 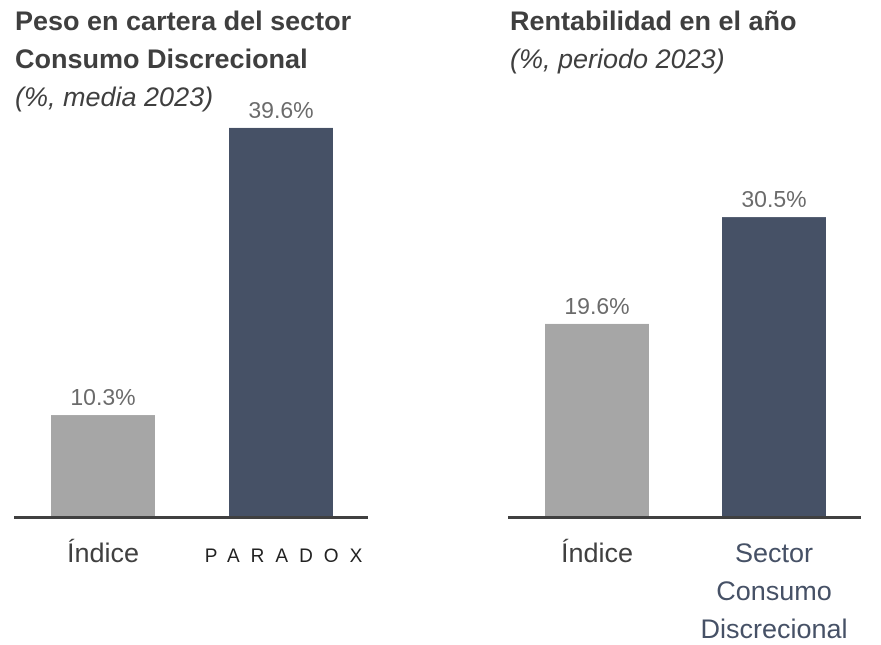 I want to click on value-label-0: 19.6%, so click(x=596, y=306).